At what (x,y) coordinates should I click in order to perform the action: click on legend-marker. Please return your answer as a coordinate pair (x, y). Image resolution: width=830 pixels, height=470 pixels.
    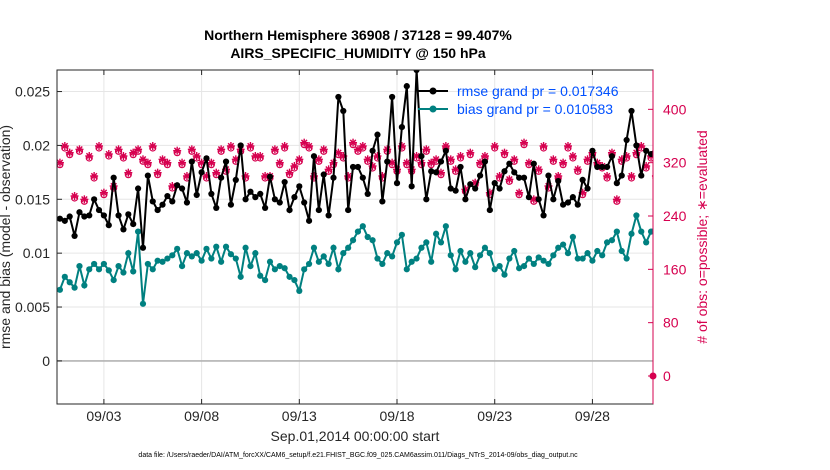
    Looking at the image, I should click on (433, 91).